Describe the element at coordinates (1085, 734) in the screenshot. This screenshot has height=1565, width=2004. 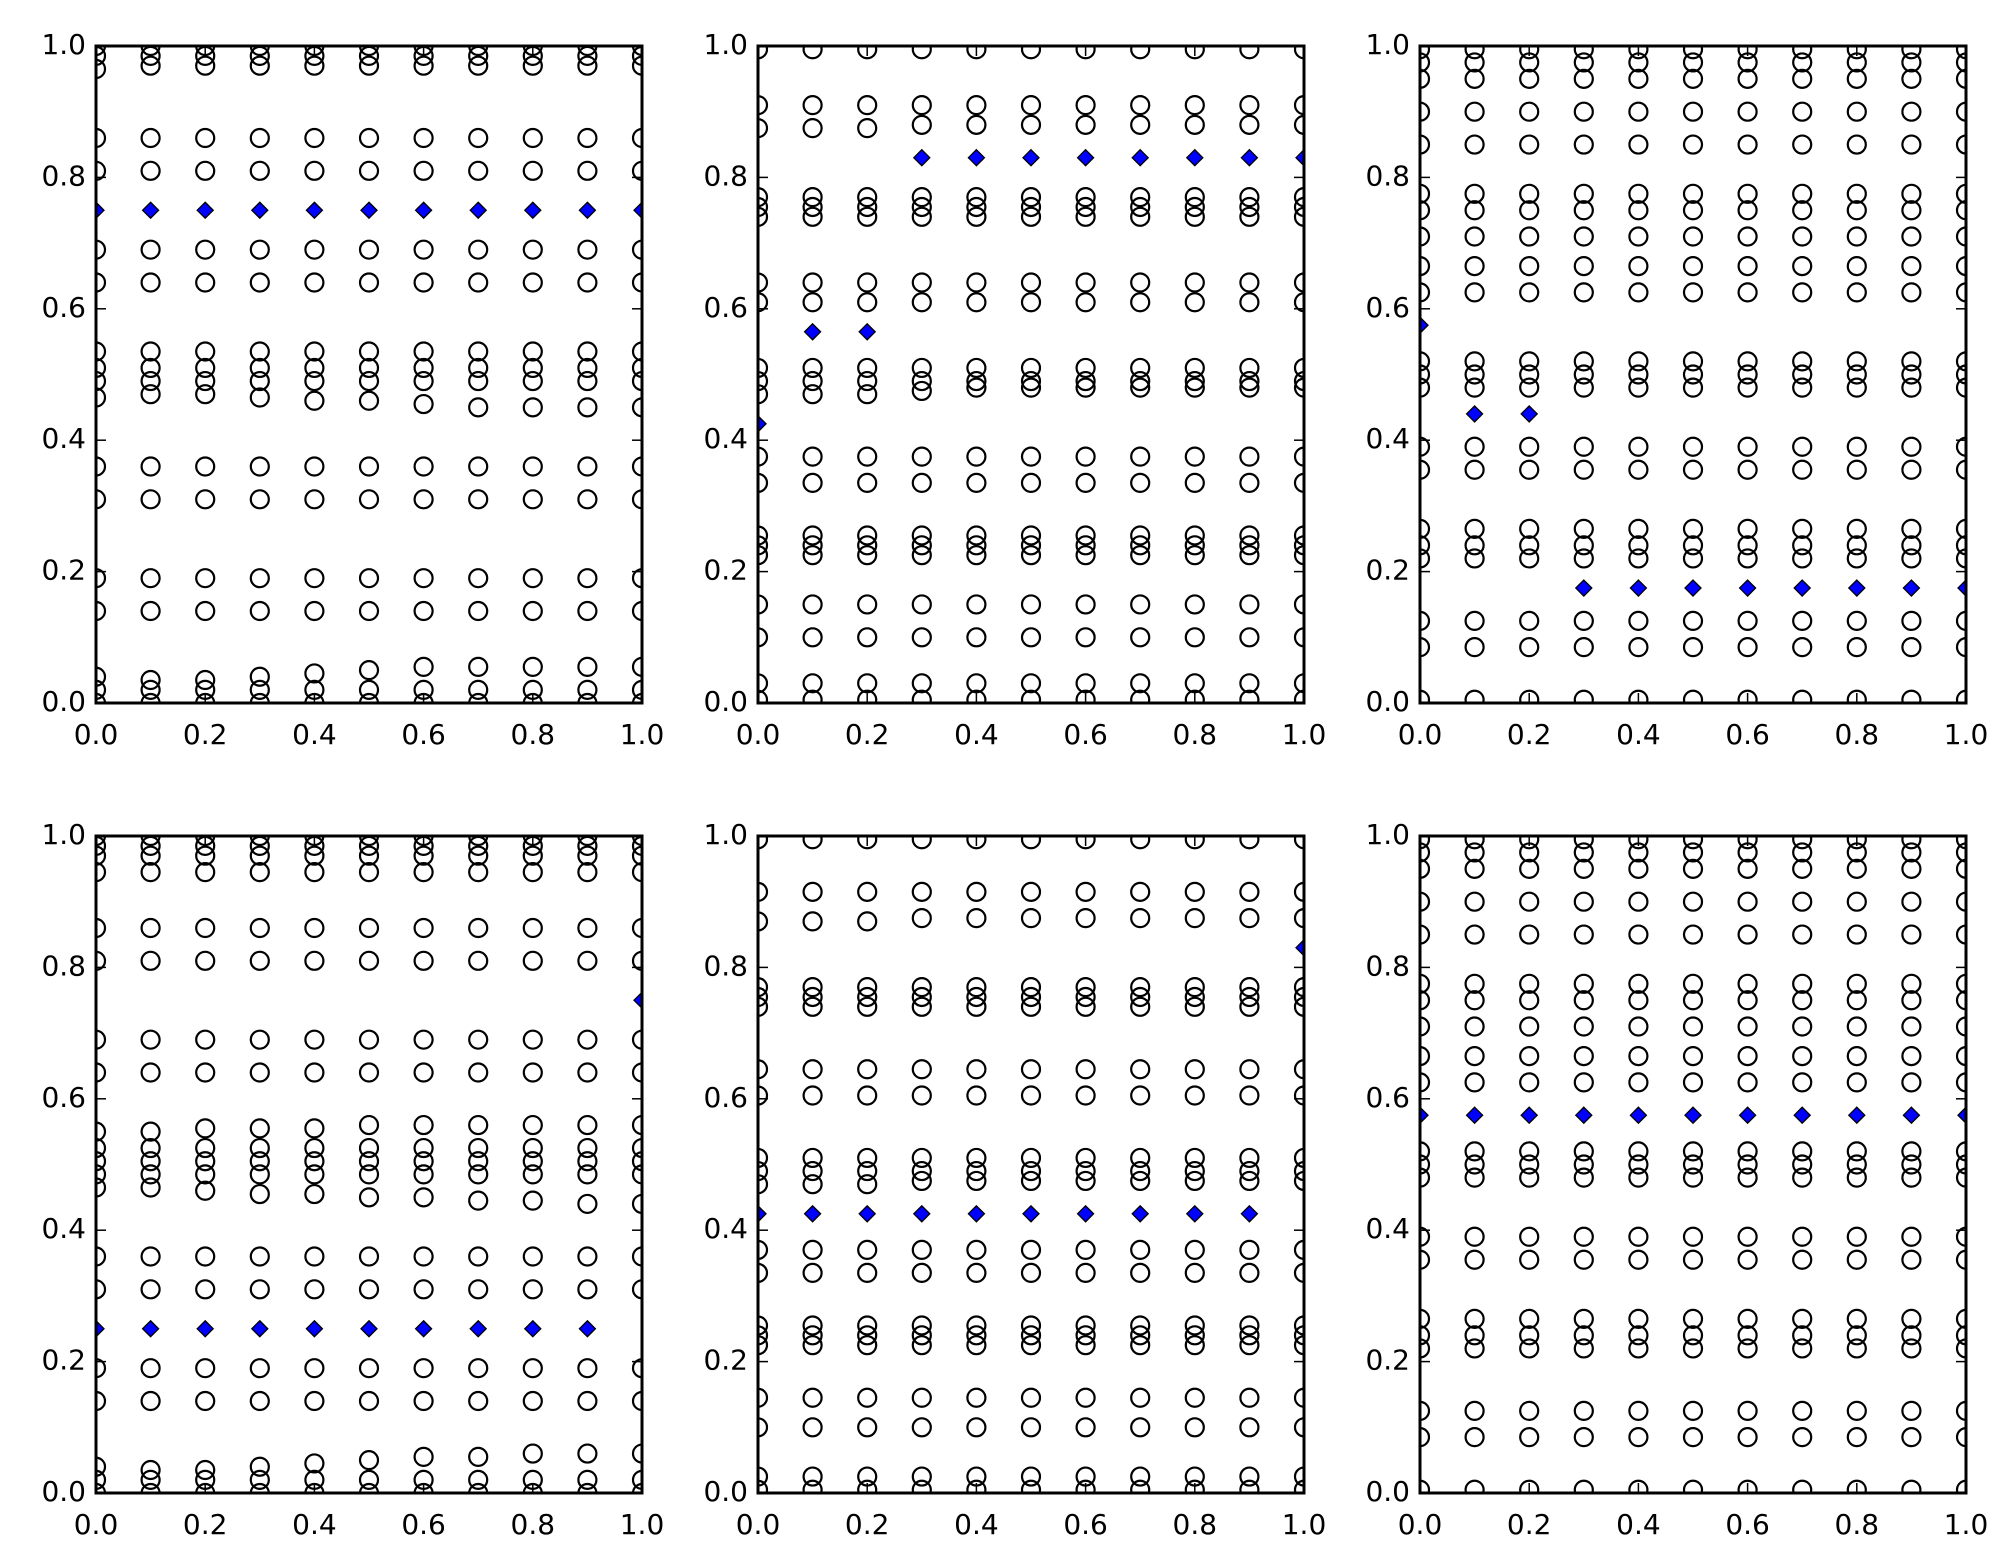
I see `x-tick-label: 0.6` at that location.